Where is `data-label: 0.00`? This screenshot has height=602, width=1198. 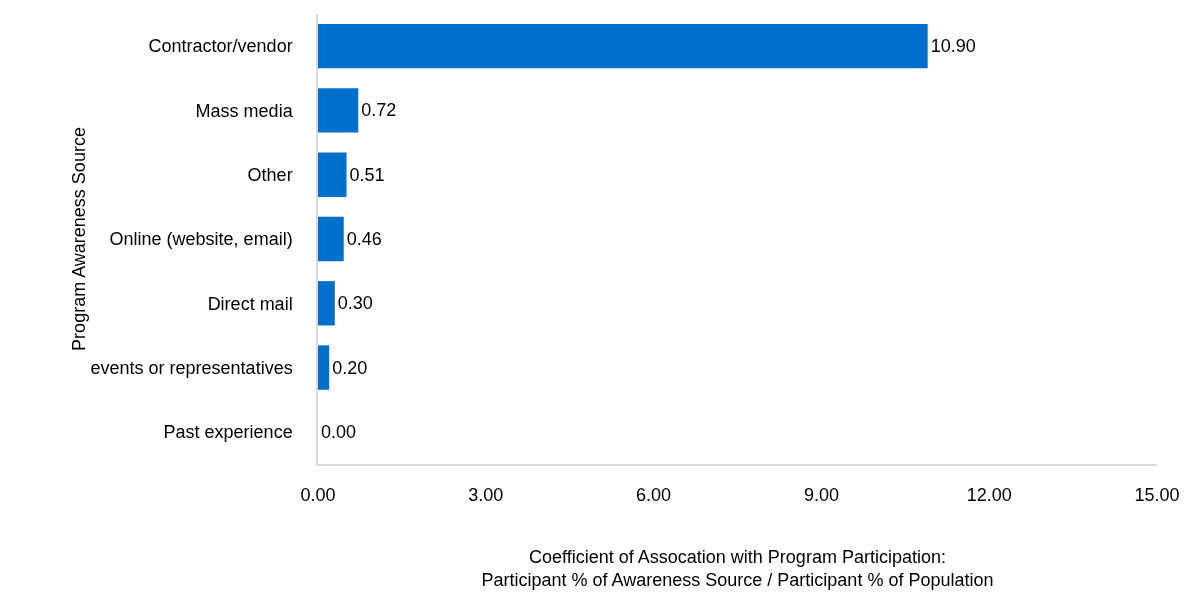 data-label: 0.00 is located at coordinates (339, 431).